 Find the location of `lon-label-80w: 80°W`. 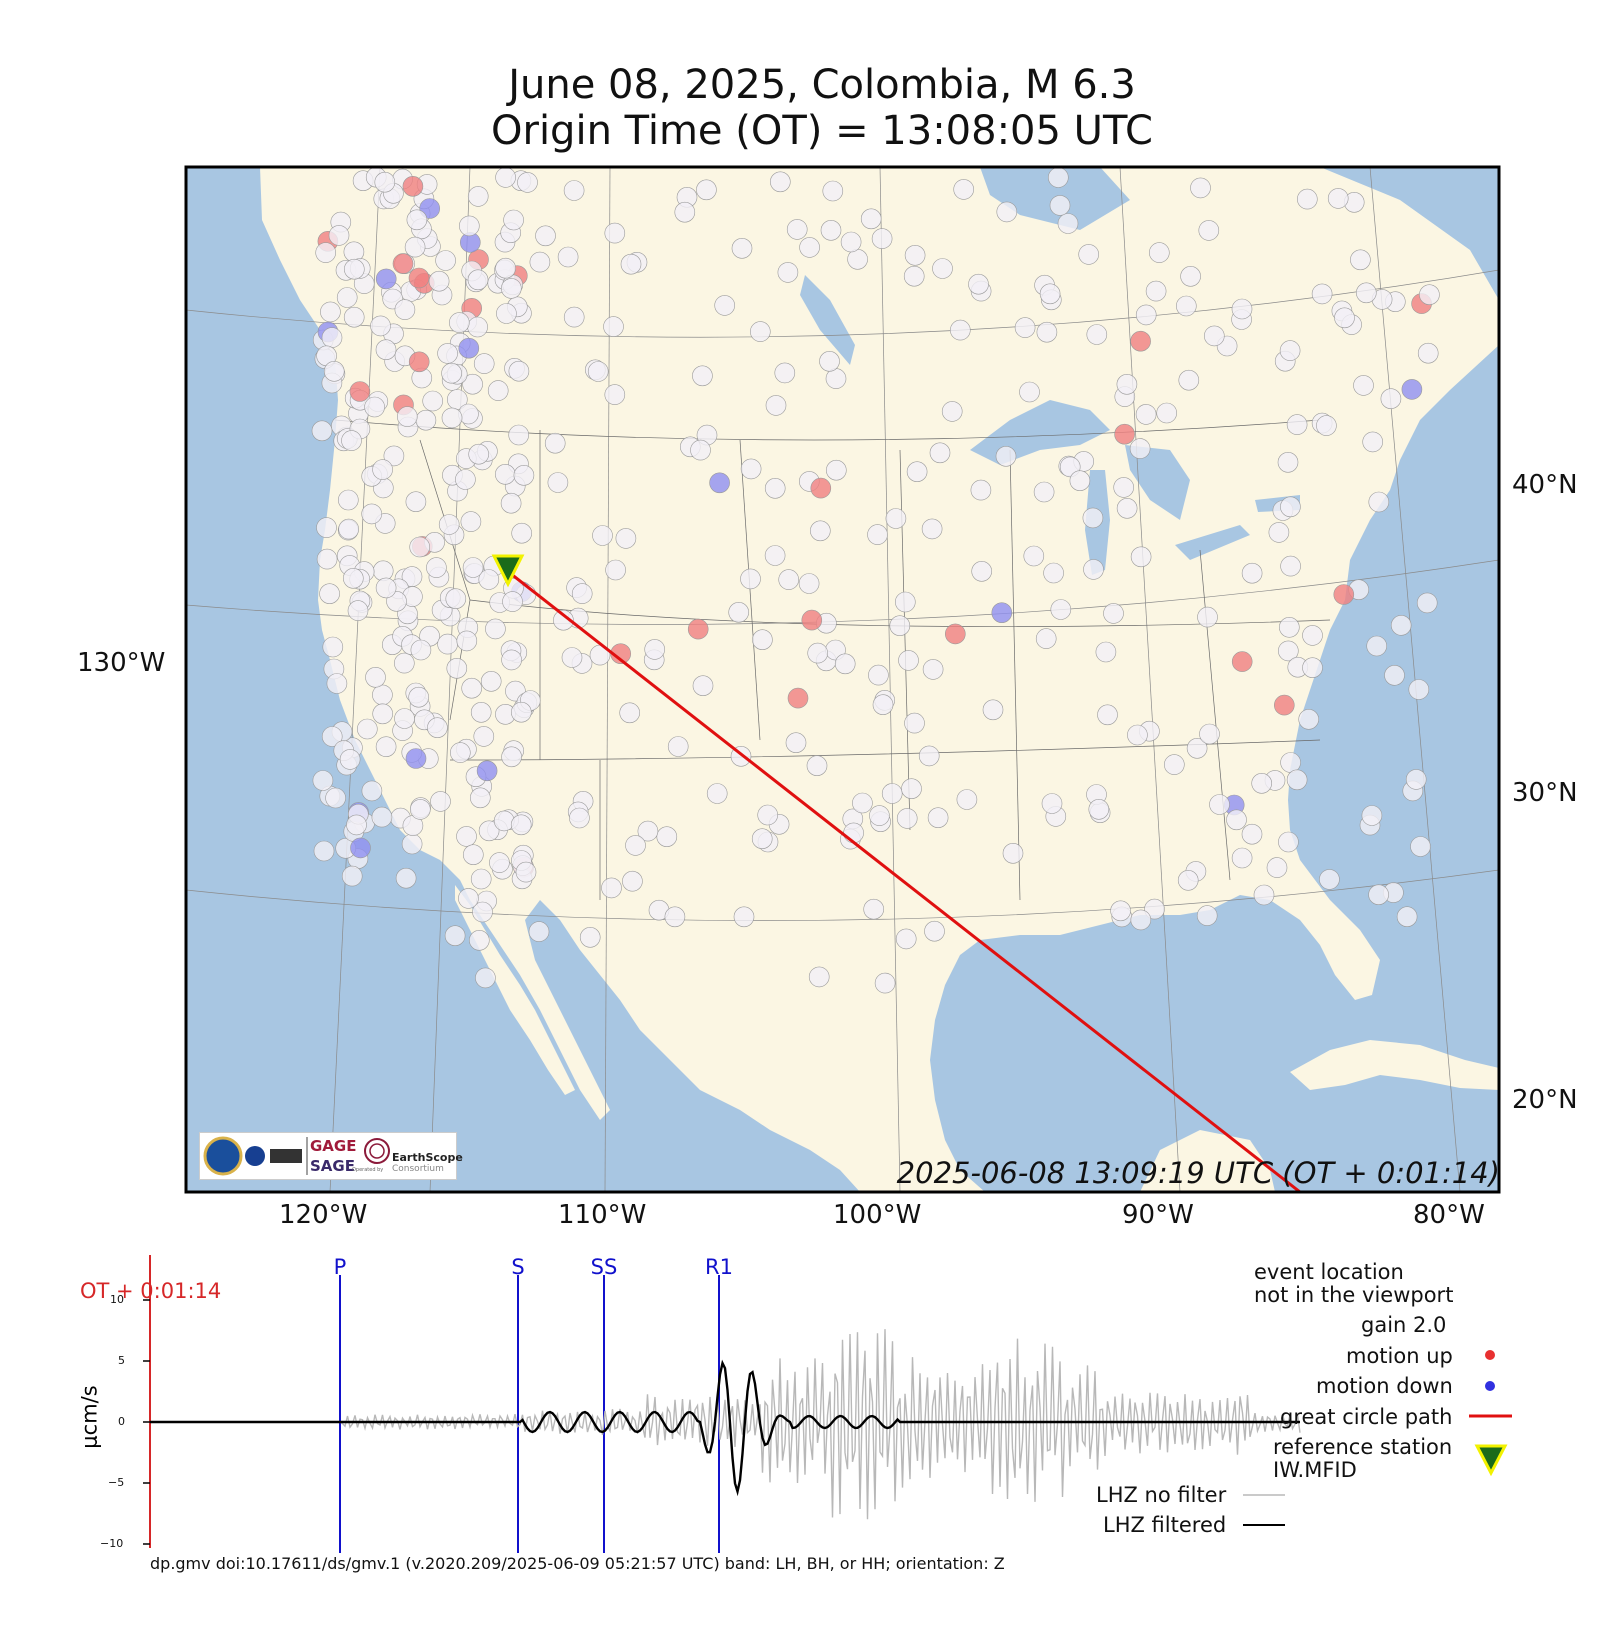

lon-label-80w: 80°W is located at coordinates (1449, 1215).